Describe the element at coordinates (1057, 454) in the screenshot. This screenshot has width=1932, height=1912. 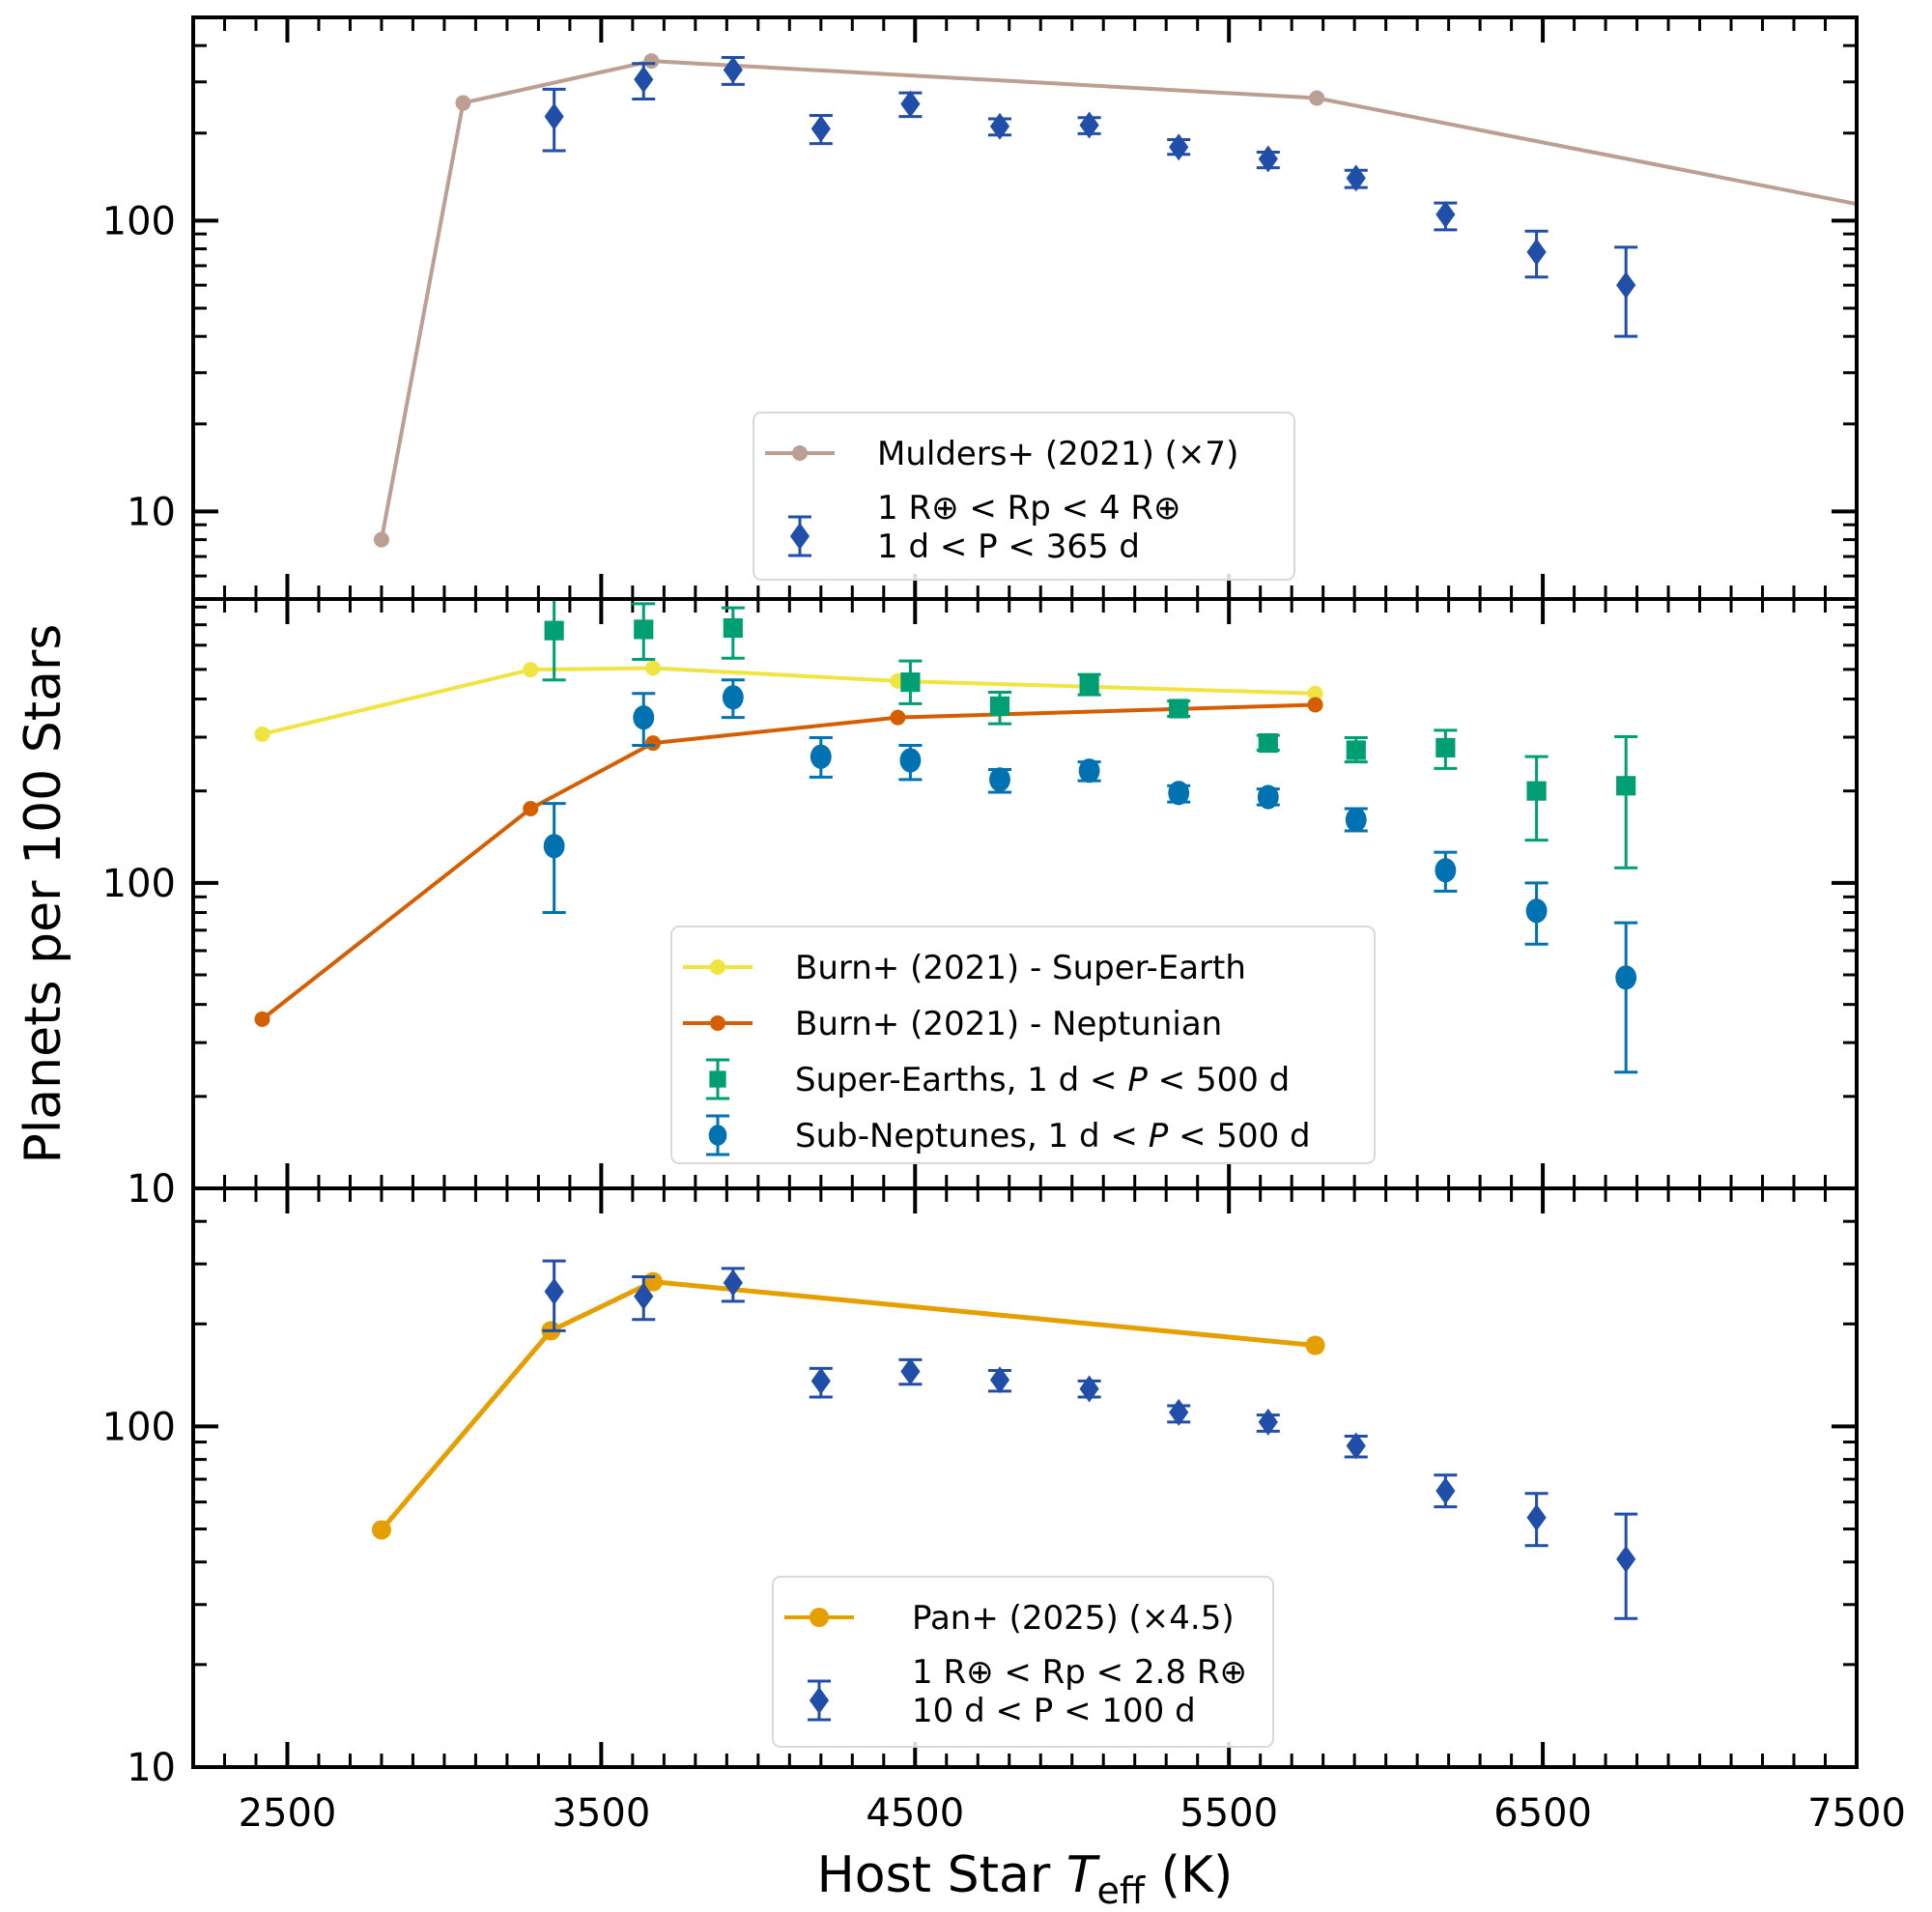
I see `legend-label: Mulders+ (2021) (×7)` at that location.